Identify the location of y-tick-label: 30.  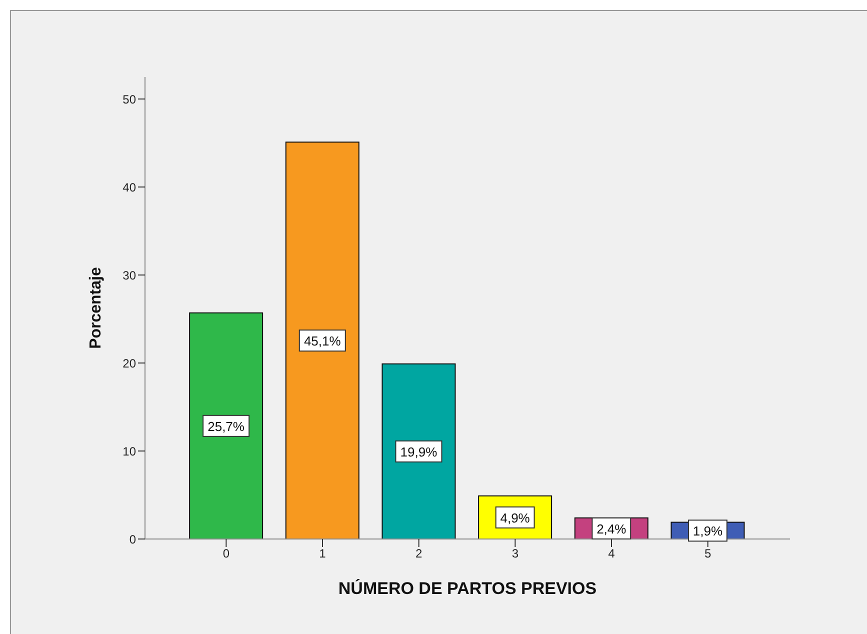
(129, 275).